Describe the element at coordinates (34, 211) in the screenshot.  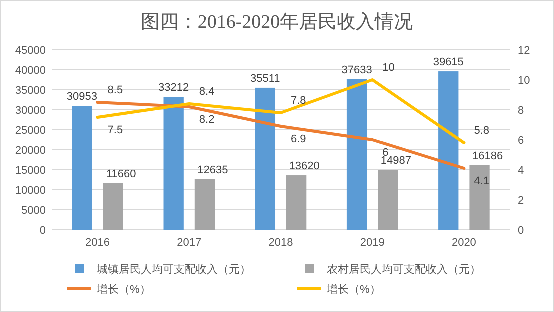
I see `y-tick-label: 5000` at that location.